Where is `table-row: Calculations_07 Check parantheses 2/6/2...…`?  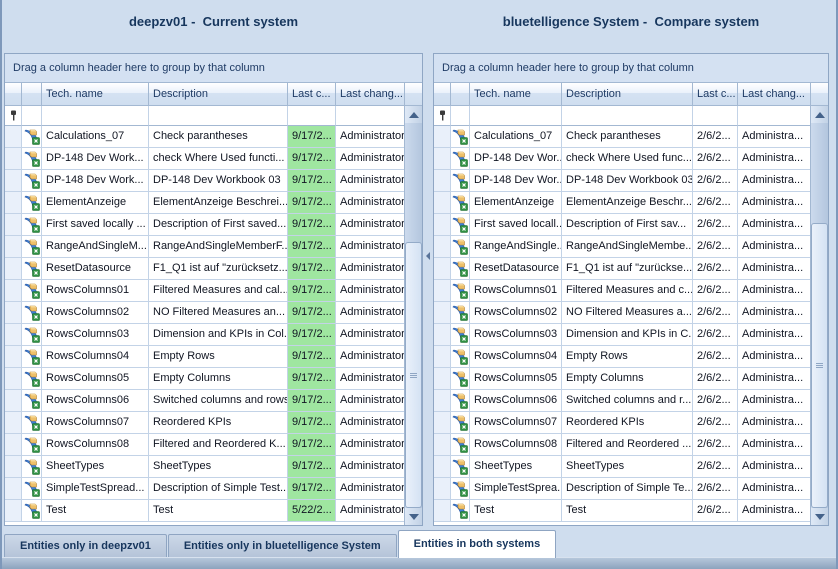 table-row: Calculations_07 Check parantheses 2/6/2...… is located at coordinates (622, 137).